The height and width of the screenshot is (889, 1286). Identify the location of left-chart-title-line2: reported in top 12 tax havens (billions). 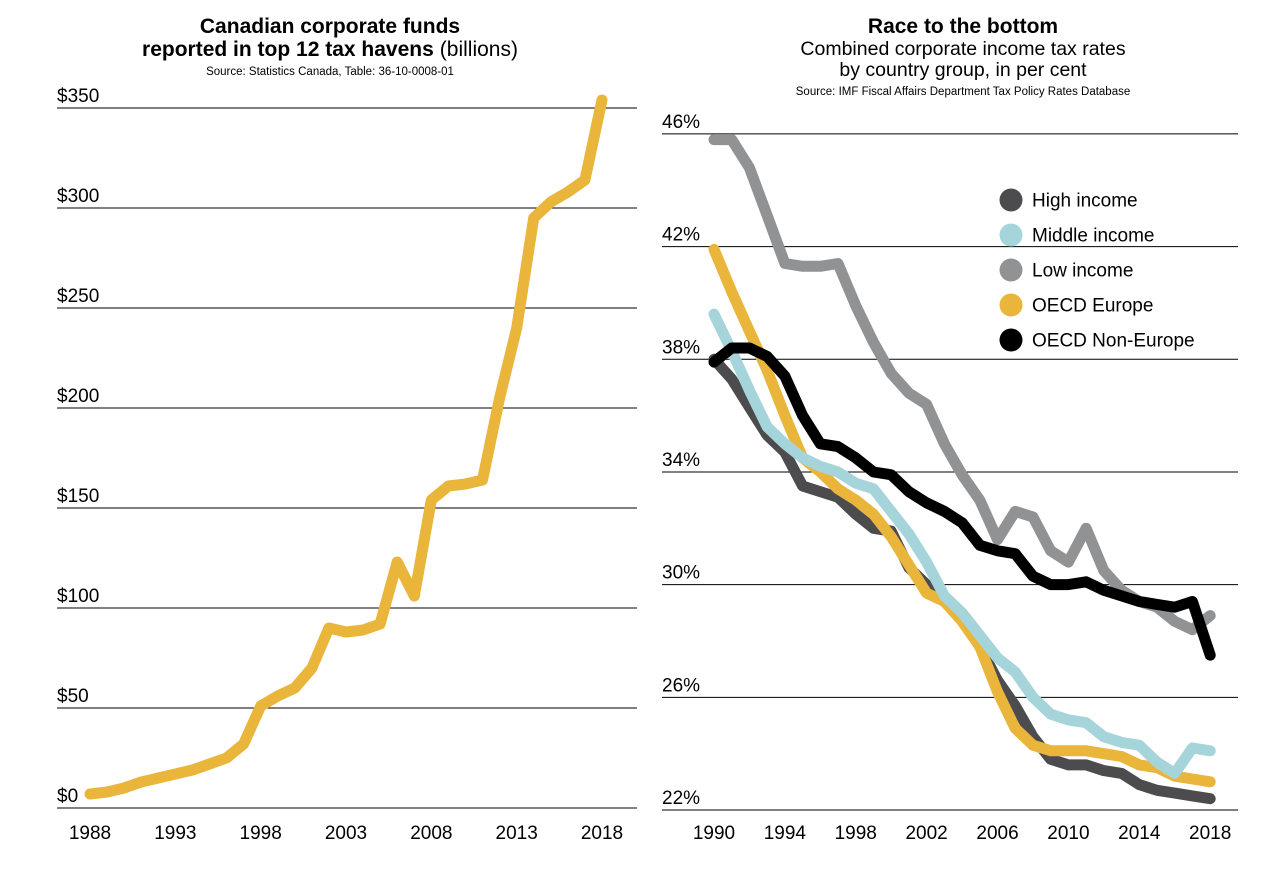
(330, 49).